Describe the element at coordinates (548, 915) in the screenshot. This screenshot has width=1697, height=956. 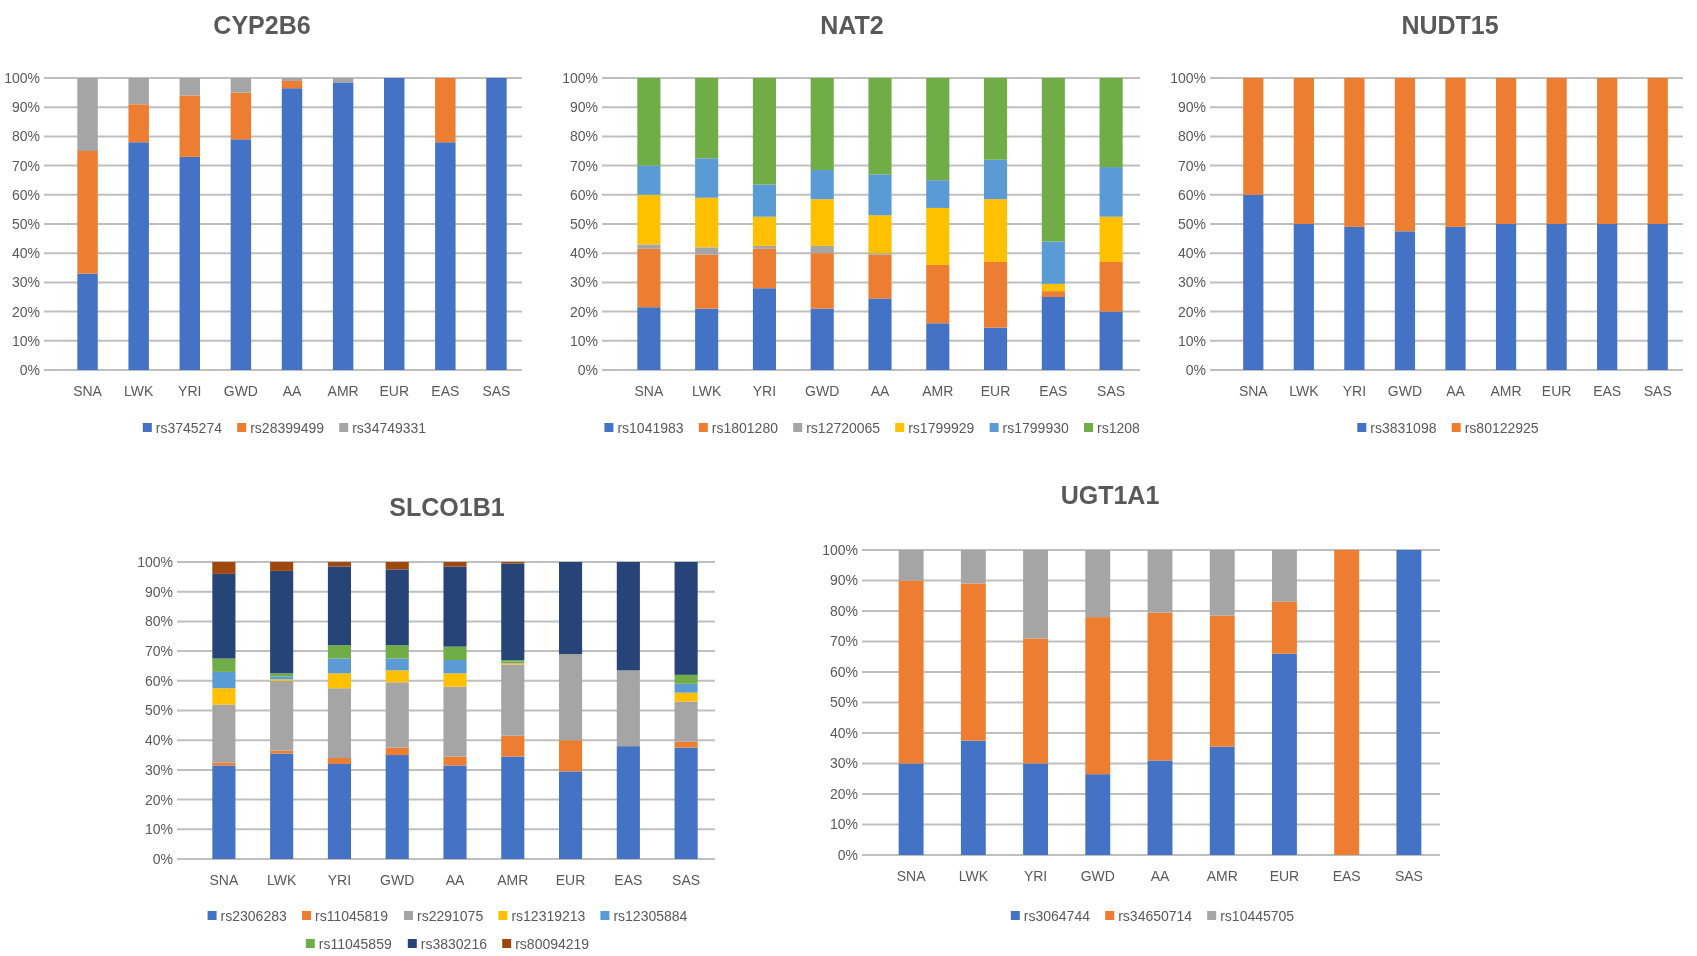
I see `legend-label: rs12319213` at that location.